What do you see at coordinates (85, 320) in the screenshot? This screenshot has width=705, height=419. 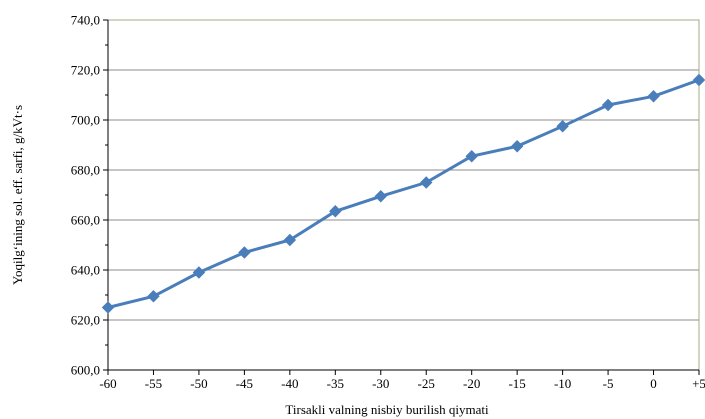 I see `y-tick-label: 620,0` at bounding box center [85, 320].